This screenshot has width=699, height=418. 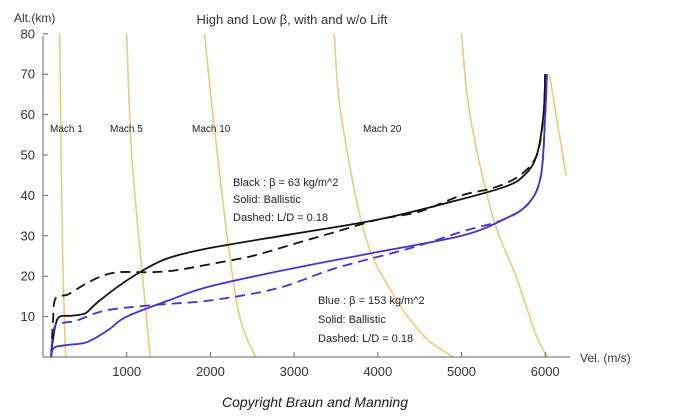 What do you see at coordinates (211, 129) in the screenshot?
I see `mach-label-10: Mach 10` at bounding box center [211, 129].